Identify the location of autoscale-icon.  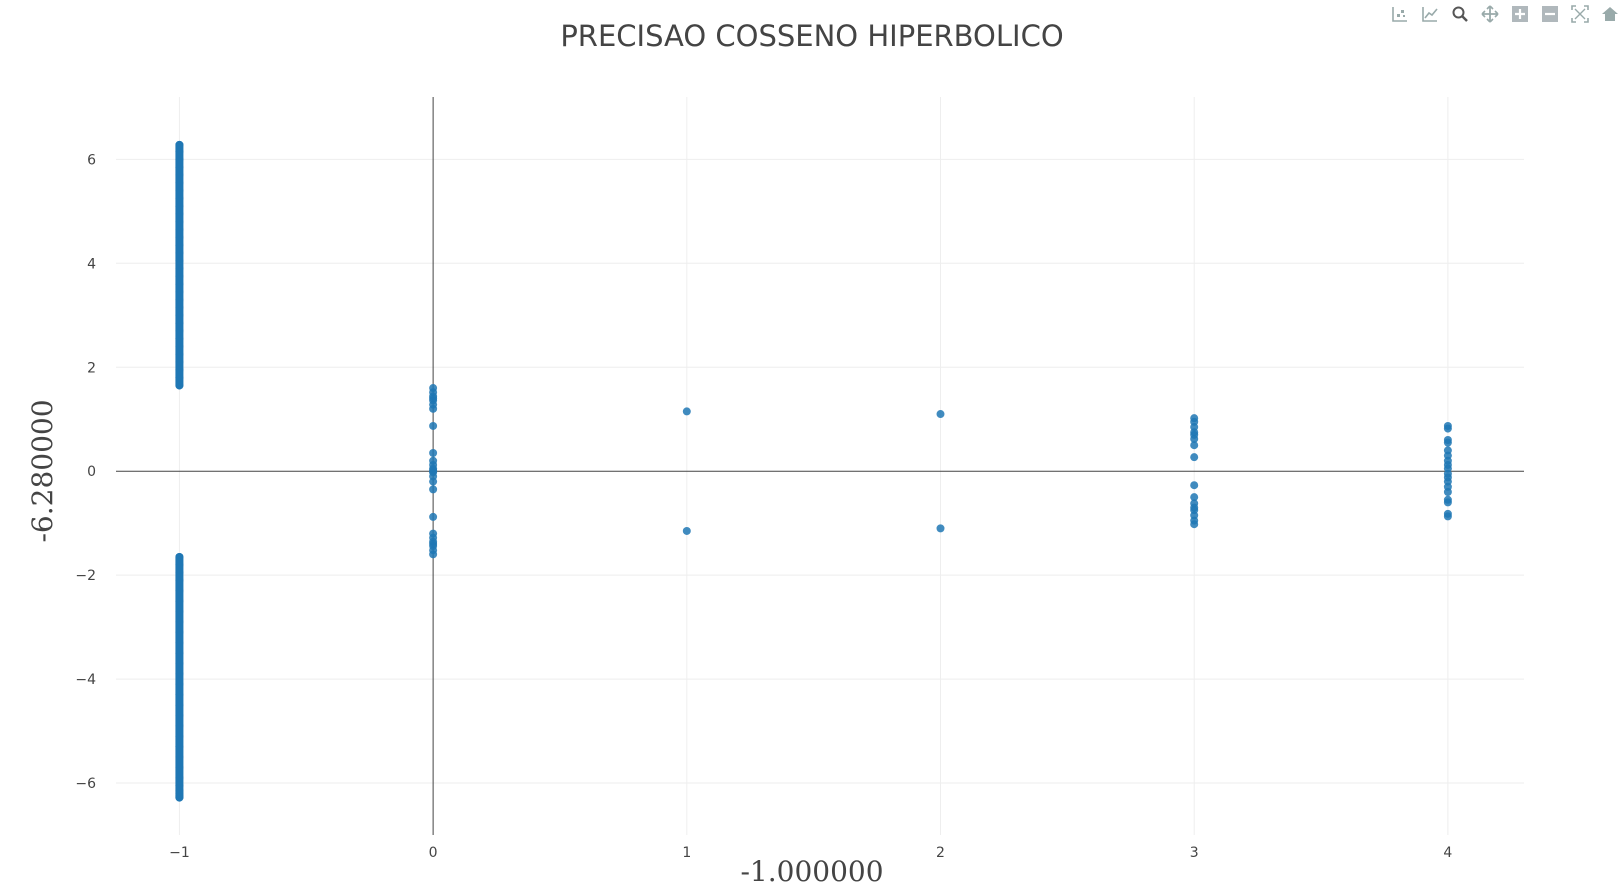
(1580, 14).